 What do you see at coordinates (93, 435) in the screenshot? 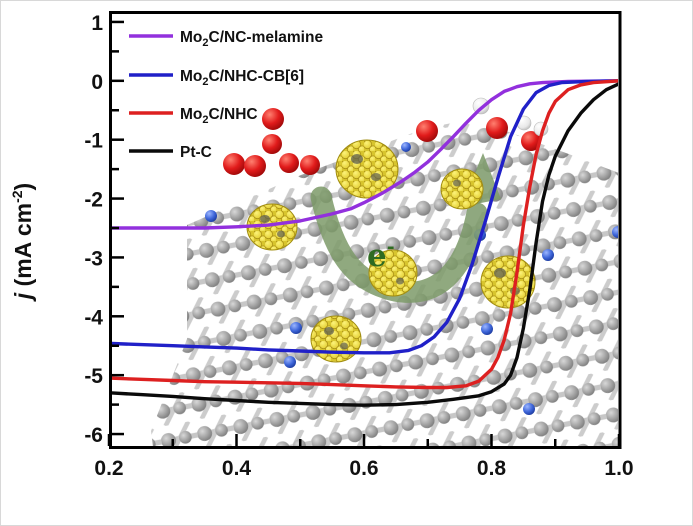
I see `y-tick-label: -6` at bounding box center [93, 435].